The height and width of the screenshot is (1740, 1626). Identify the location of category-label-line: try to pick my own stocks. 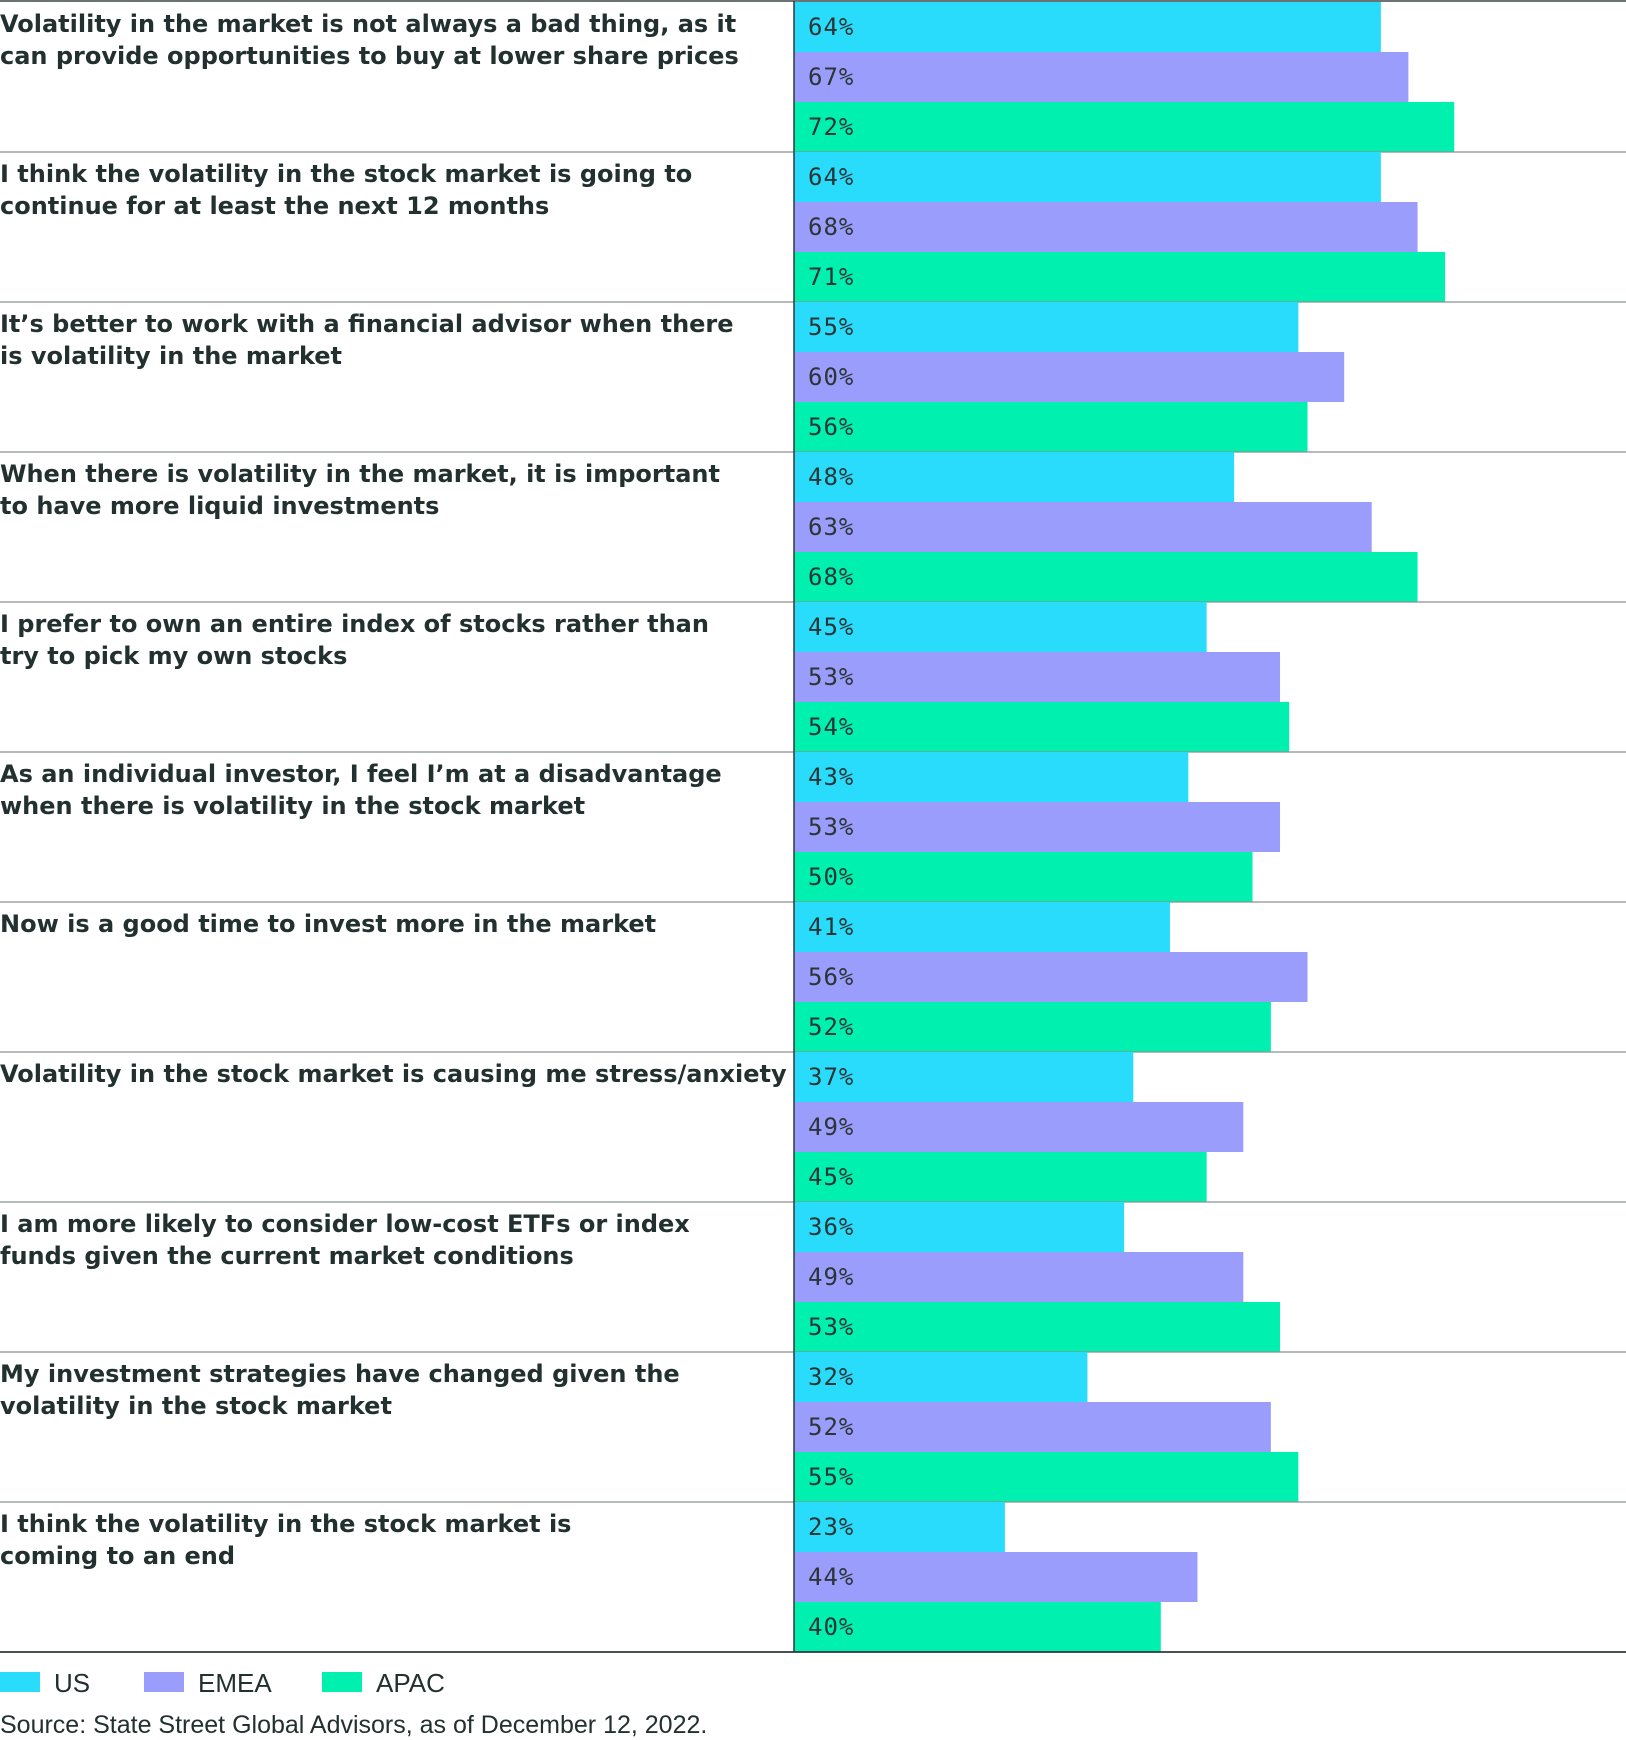
(173, 656).